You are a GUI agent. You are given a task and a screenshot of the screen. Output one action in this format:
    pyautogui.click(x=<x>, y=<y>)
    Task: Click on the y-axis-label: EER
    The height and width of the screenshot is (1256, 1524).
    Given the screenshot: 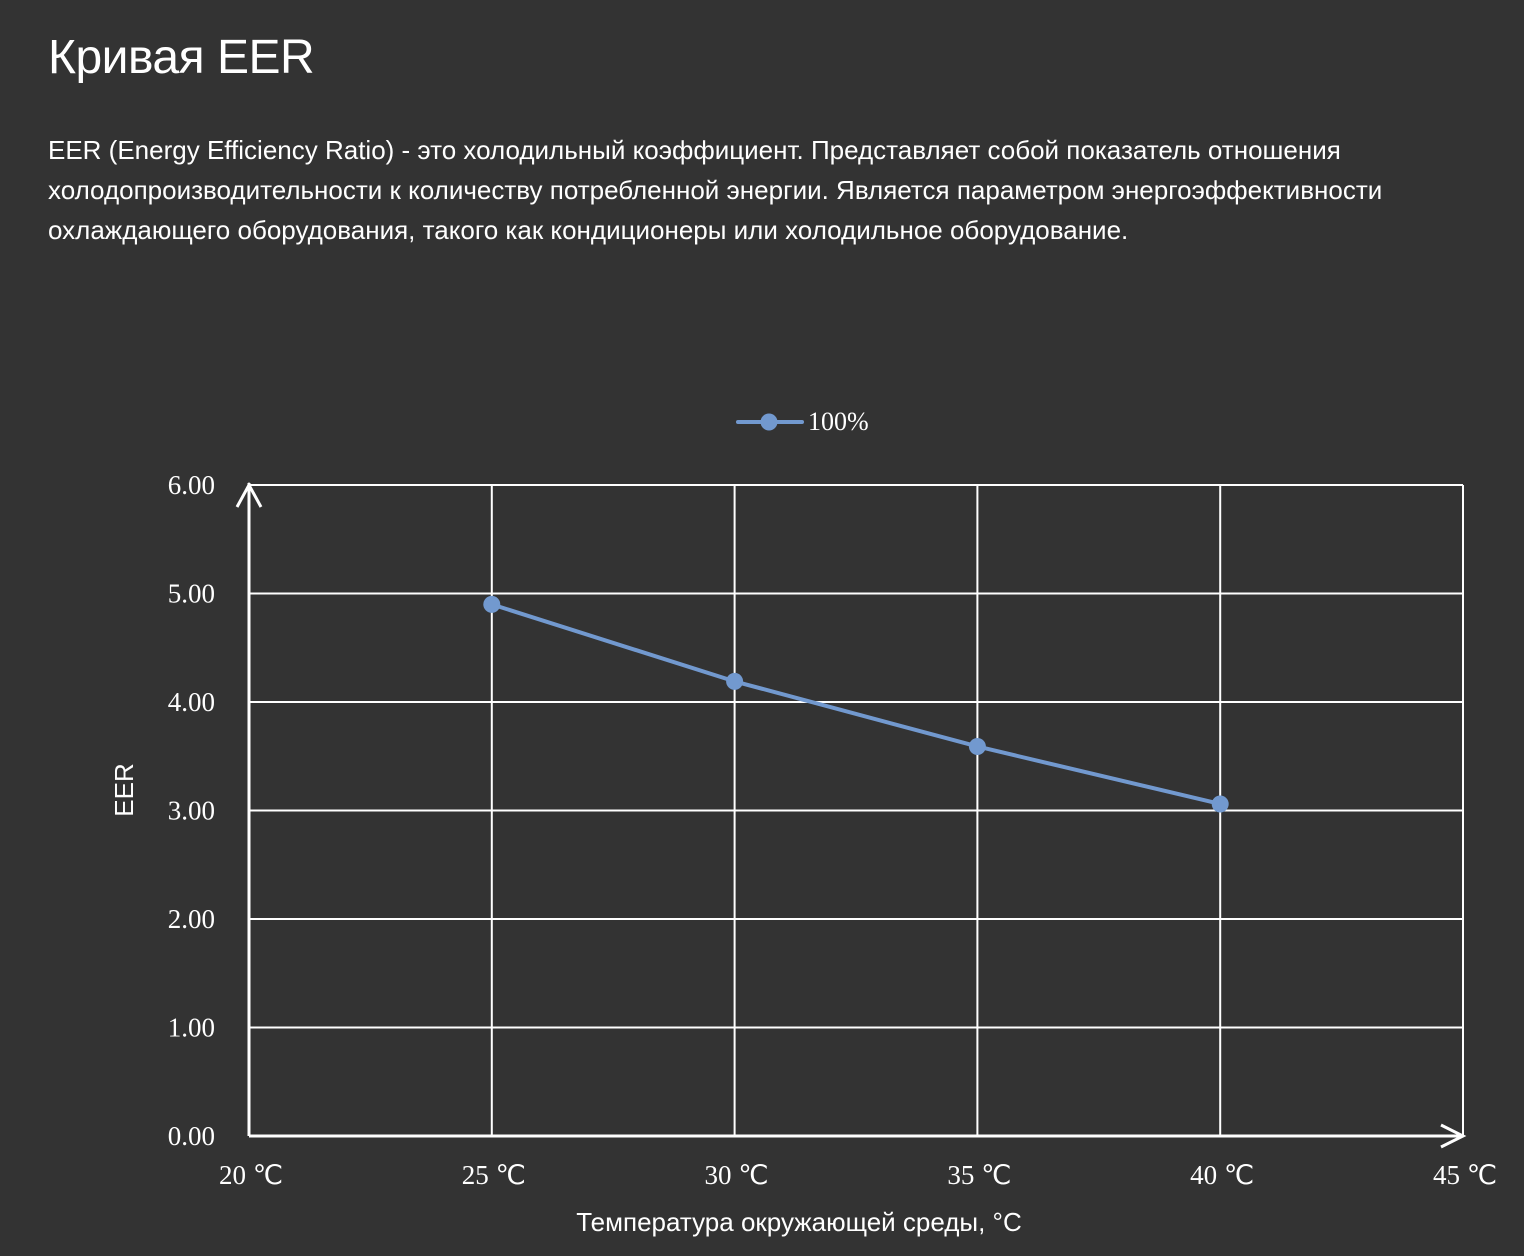 What is the action you would take?
    pyautogui.click(x=124, y=789)
    